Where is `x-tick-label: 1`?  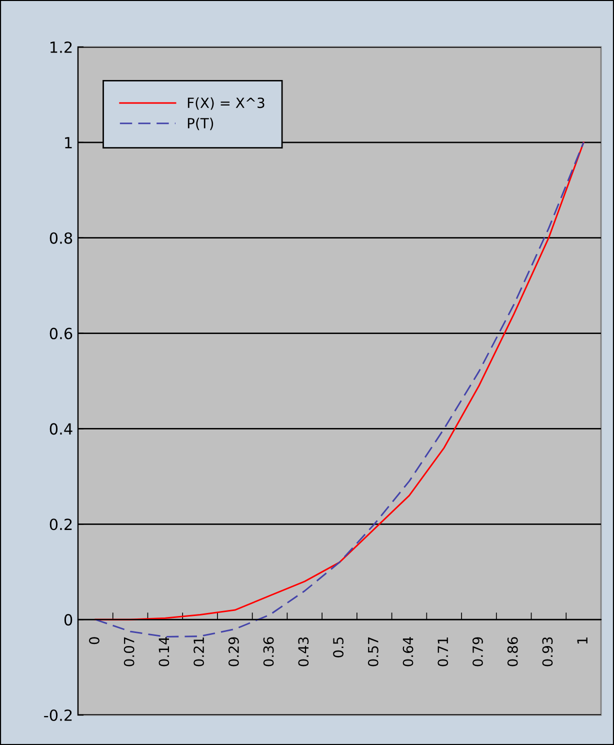 x-tick-label: 1 is located at coordinates (582, 641).